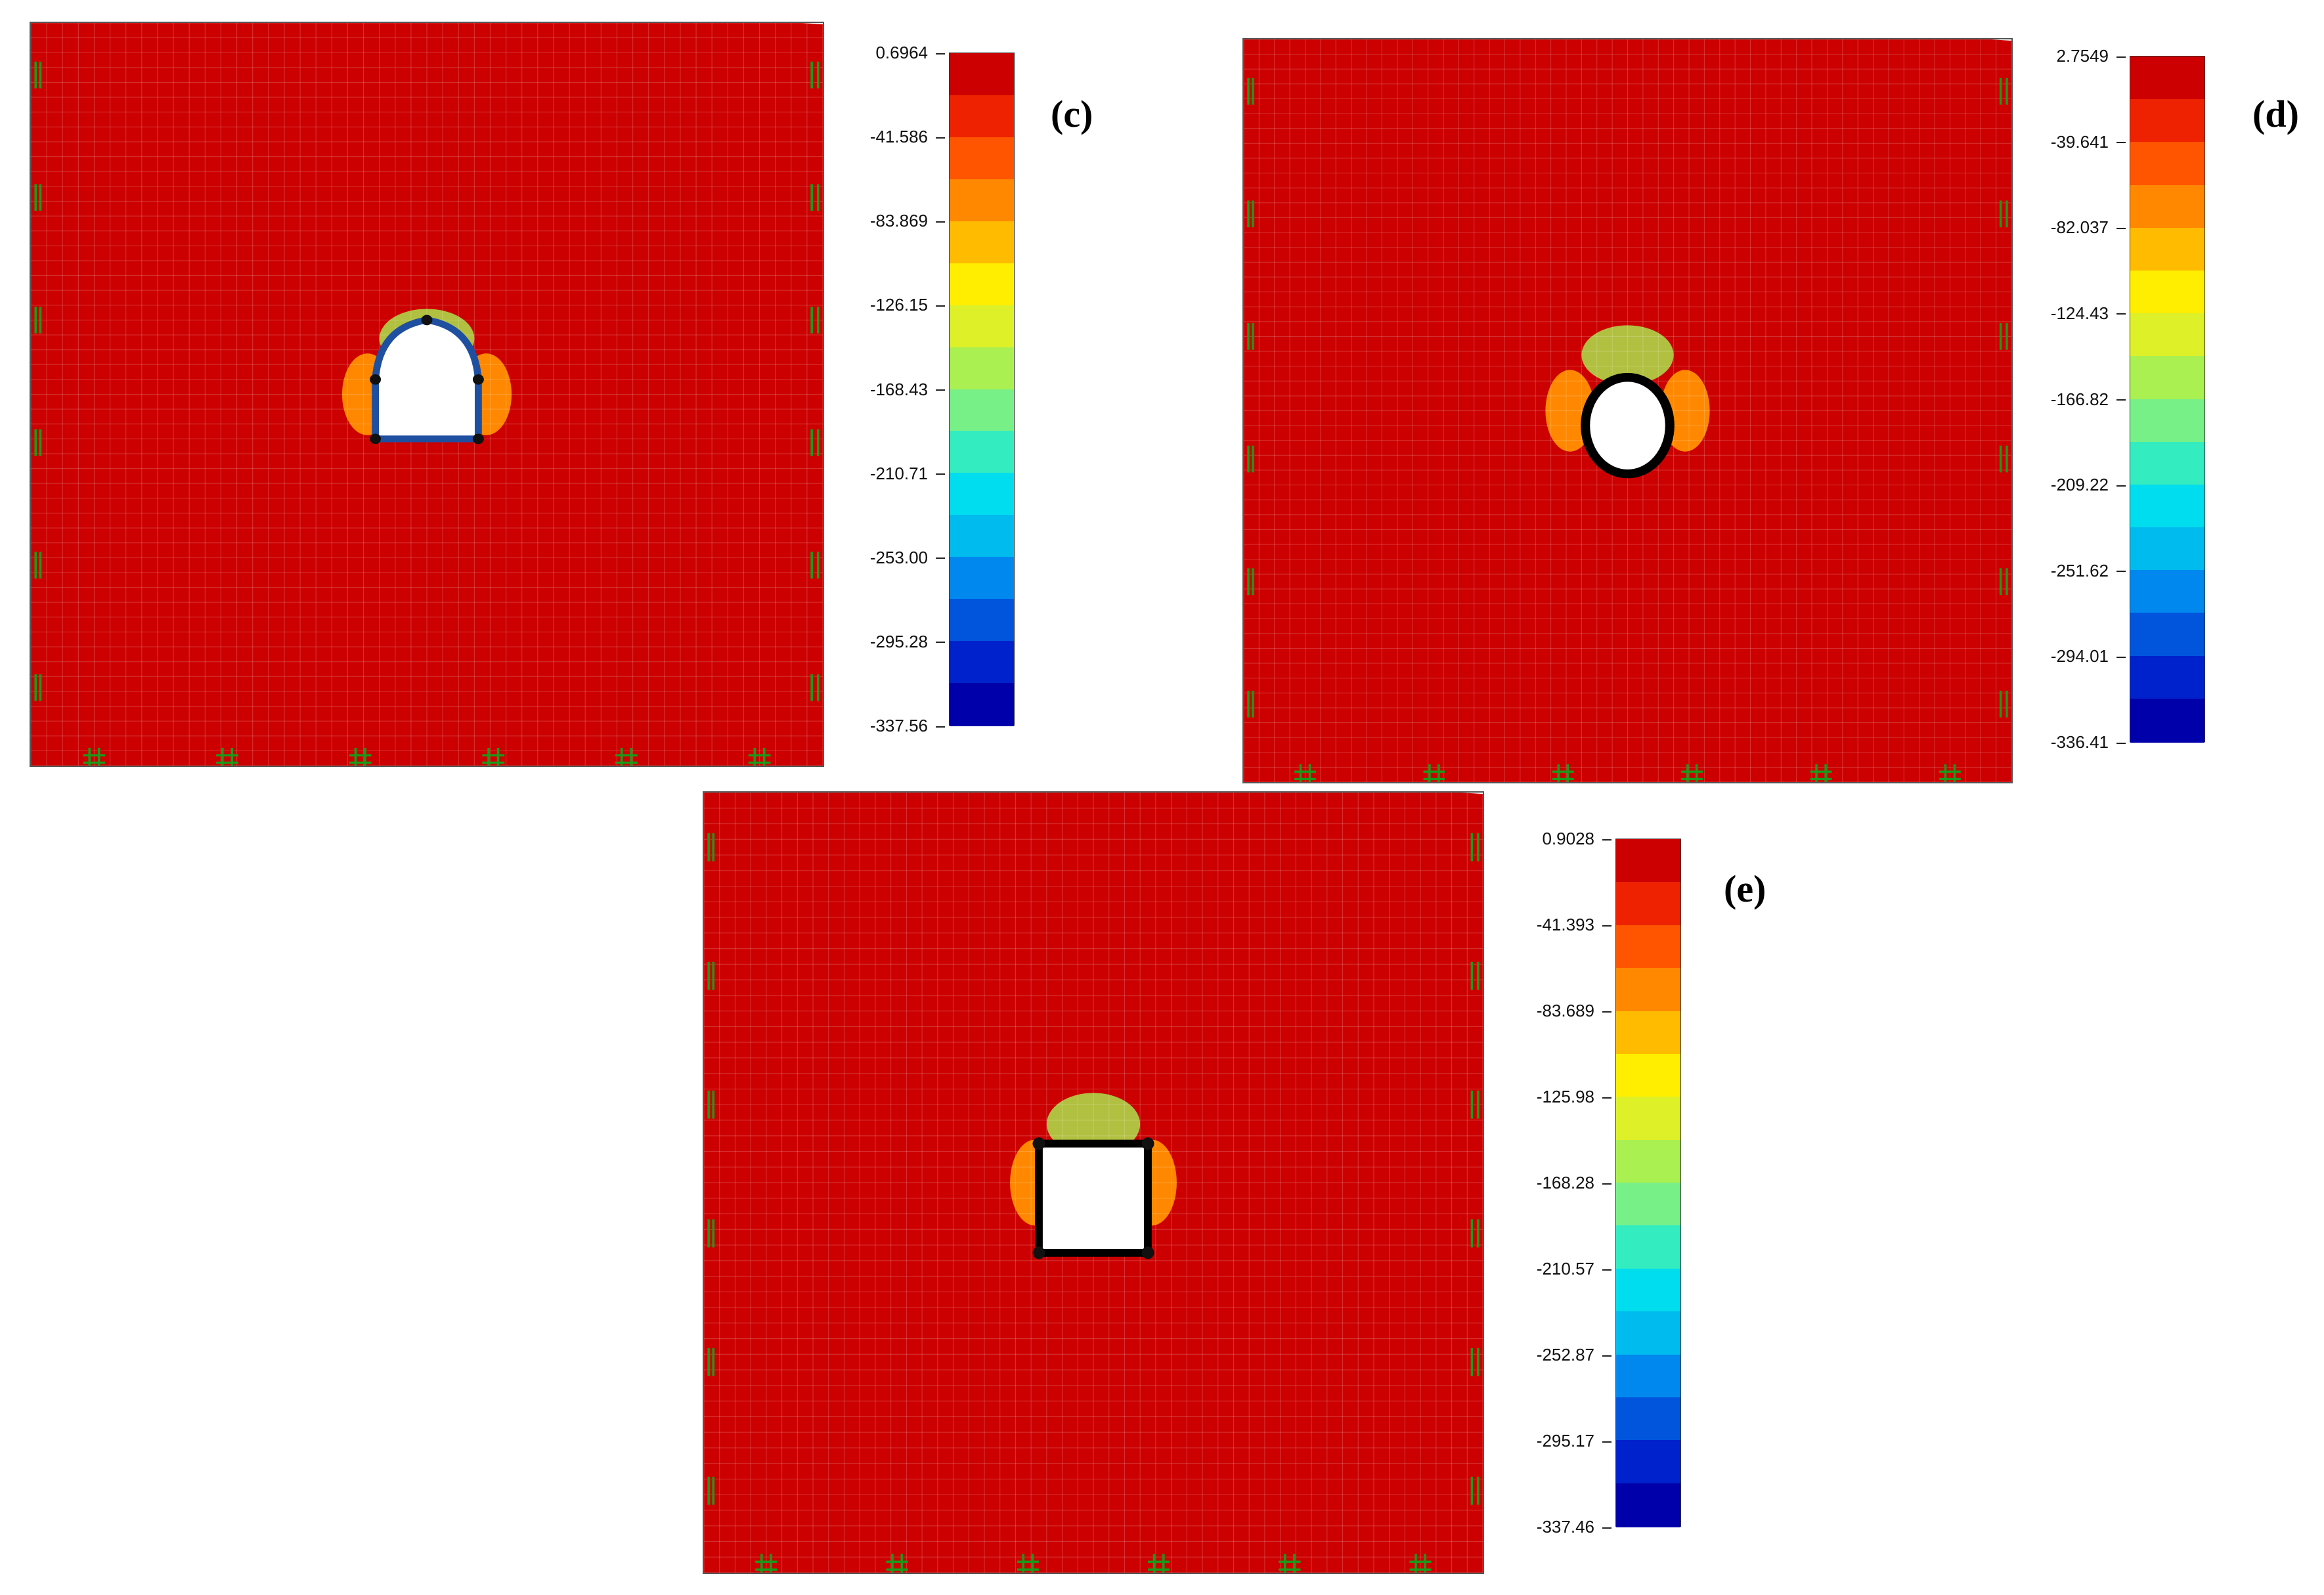  I want to click on panel-label-d: (d), so click(2275, 114).